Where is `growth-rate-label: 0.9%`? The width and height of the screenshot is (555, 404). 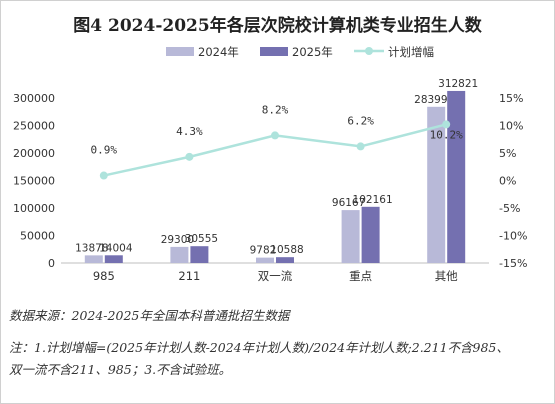 growth-rate-label: 0.9% is located at coordinates (104, 150).